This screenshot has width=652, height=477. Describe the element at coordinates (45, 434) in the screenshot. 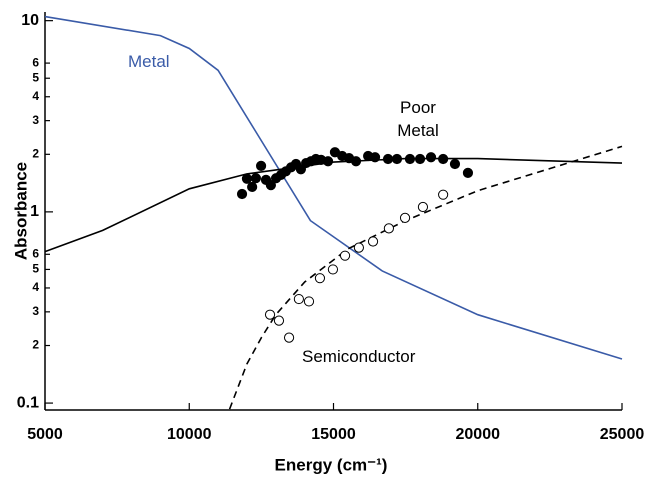

I see `x-tick-label: 5000` at that location.